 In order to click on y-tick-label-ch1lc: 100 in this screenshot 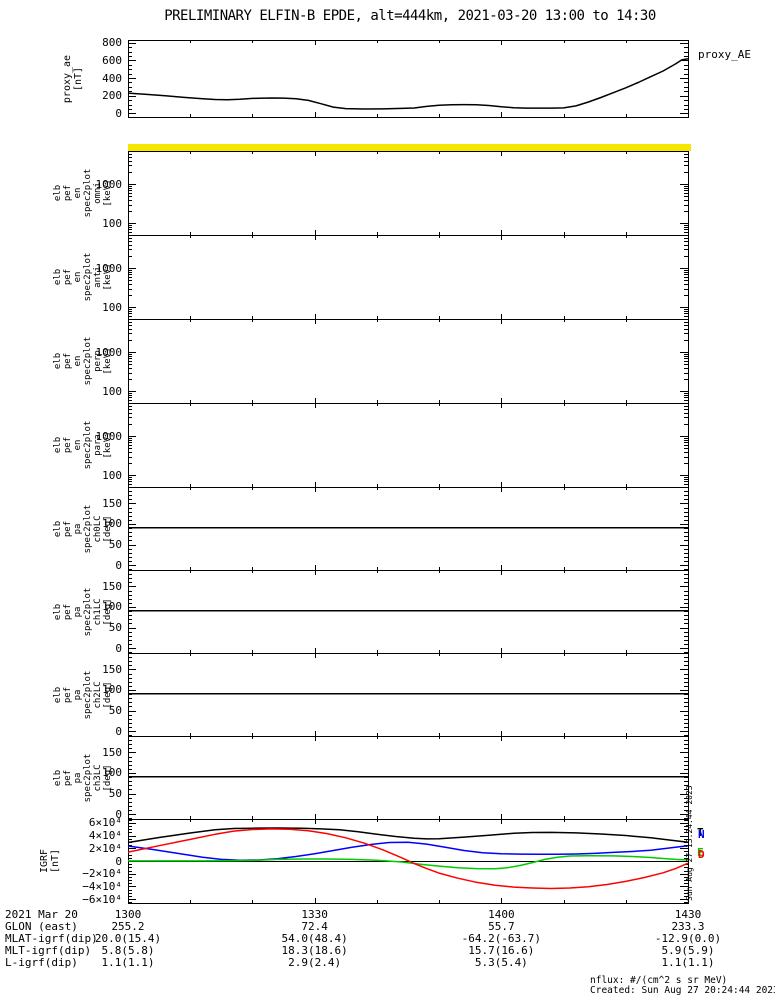, I will do `click(112, 607)`.